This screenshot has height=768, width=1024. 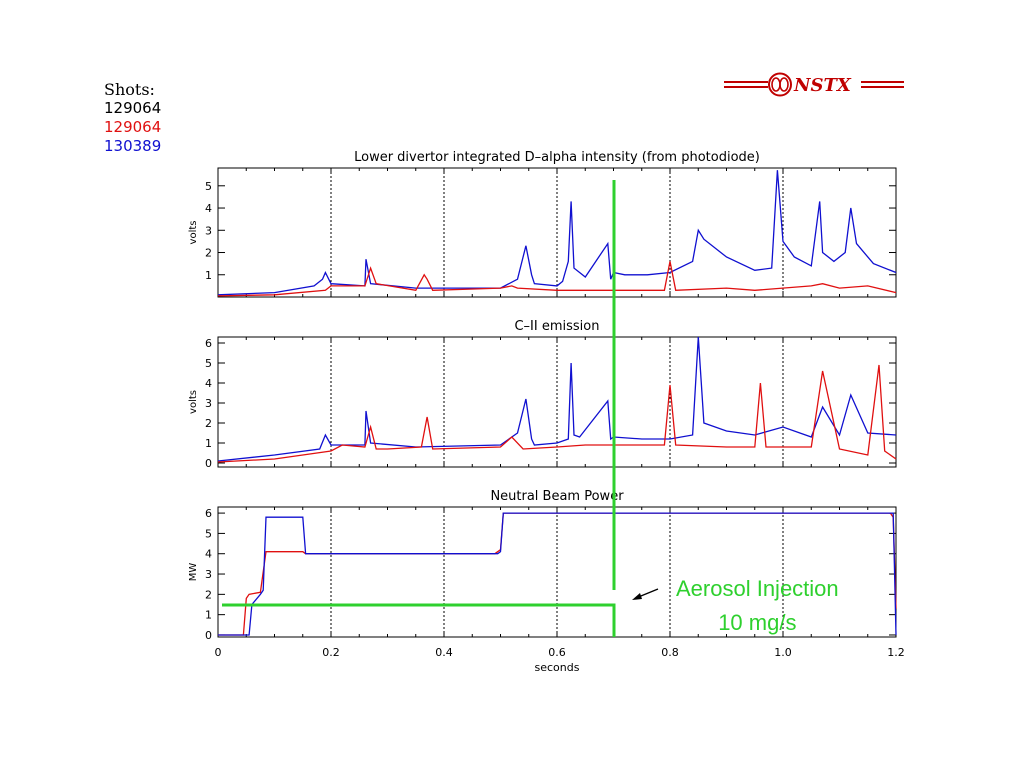 What do you see at coordinates (129, 89) in the screenshot?
I see `shots-heading: Shots:` at bounding box center [129, 89].